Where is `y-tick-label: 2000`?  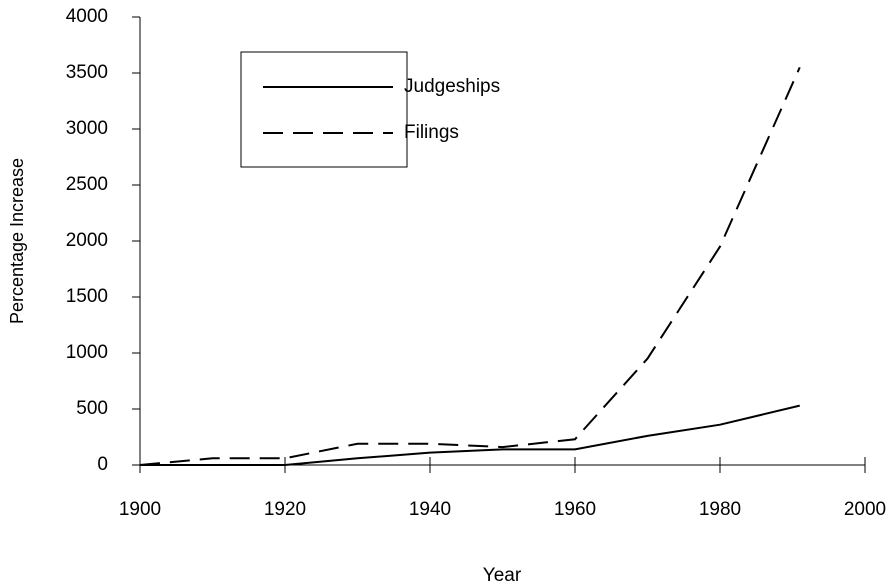 y-tick-label: 2000 is located at coordinates (87, 240).